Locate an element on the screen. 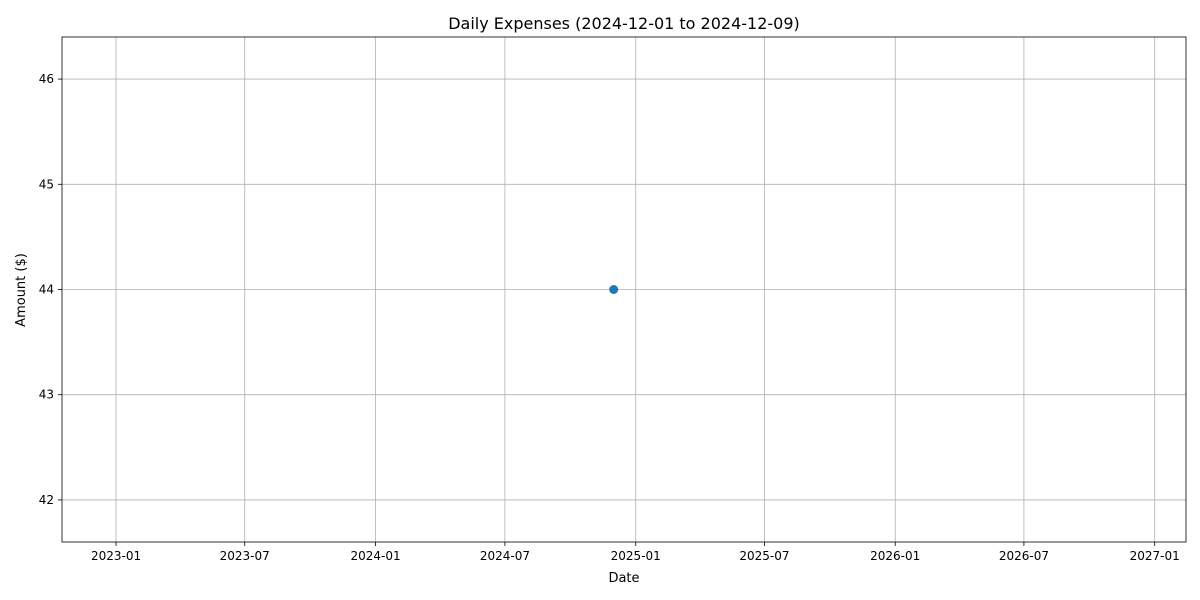  y-tick-label: 44 is located at coordinates (46, 290).